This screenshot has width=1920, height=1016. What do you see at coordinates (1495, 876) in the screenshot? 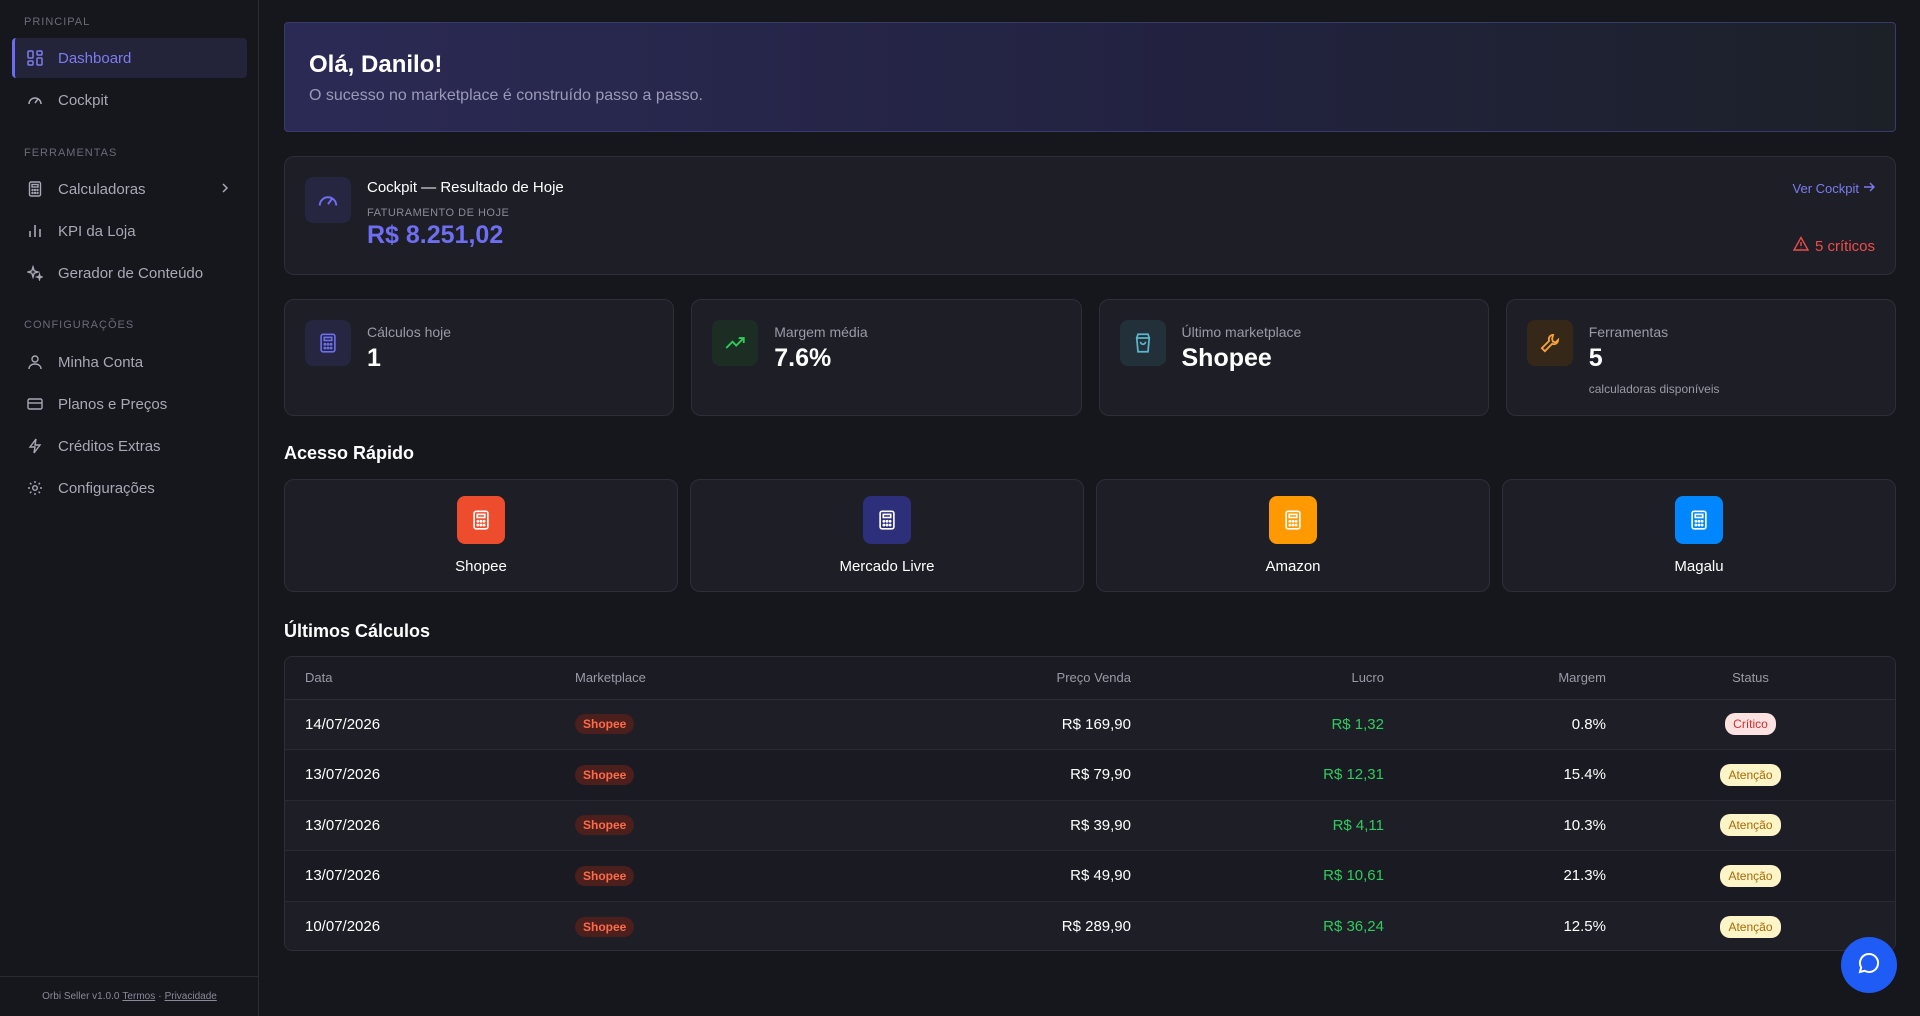
I see `cell-margin: 21.3%` at bounding box center [1495, 876].